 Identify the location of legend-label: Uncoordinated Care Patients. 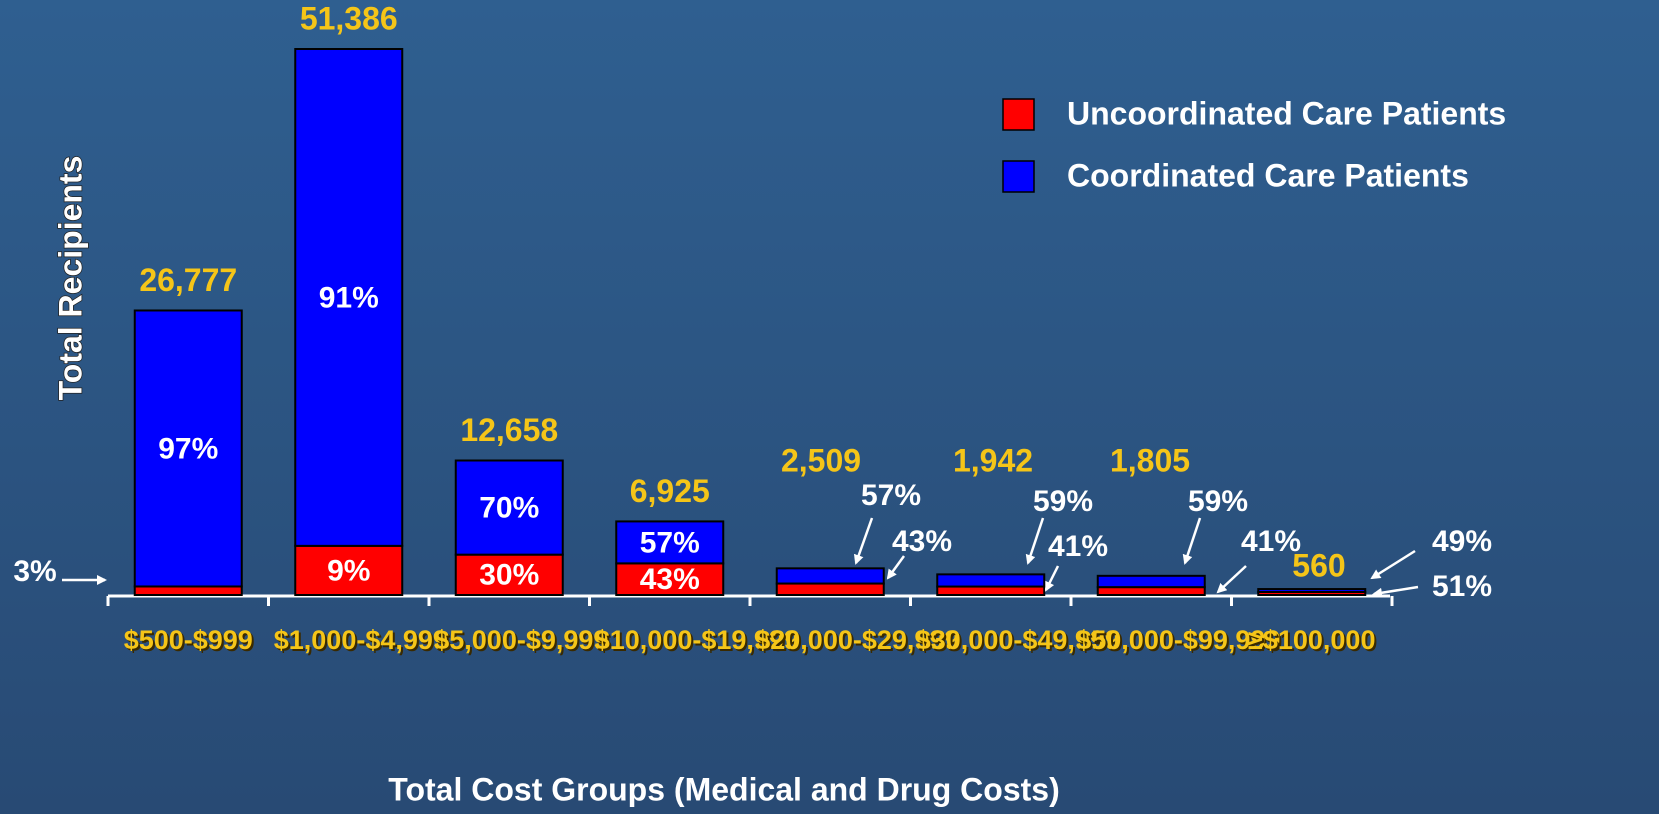
(1286, 113).